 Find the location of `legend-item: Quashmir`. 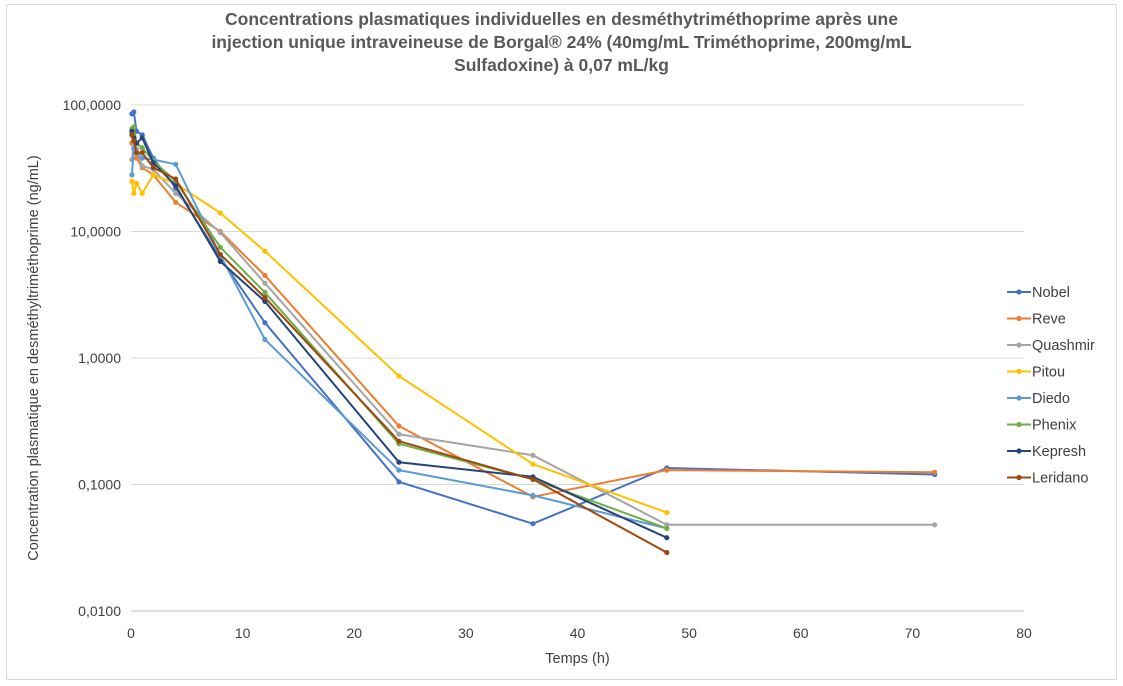

legend-item: Quashmir is located at coordinates (1051, 346).